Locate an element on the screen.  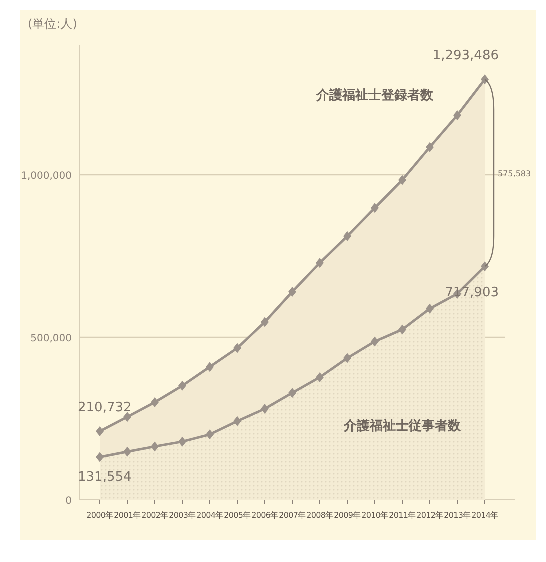
data-label: 210,732 is located at coordinates (105, 408).